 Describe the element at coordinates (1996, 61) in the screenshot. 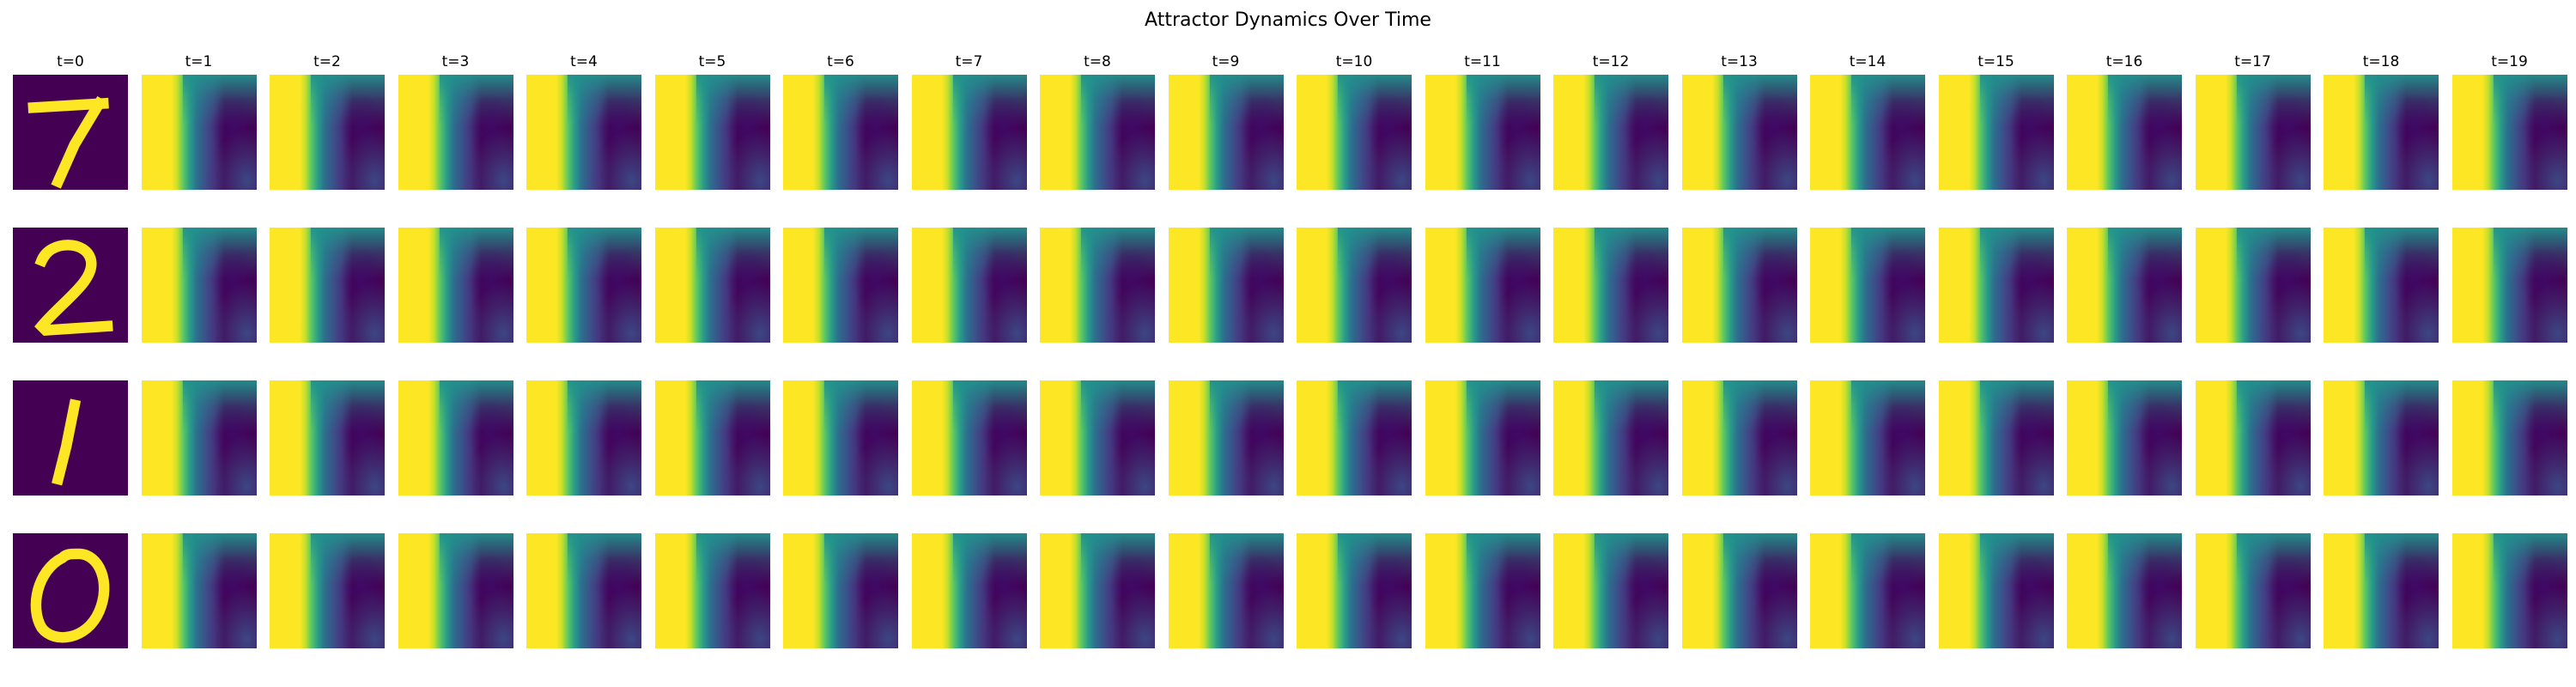

I see `column-label: t=15` at that location.